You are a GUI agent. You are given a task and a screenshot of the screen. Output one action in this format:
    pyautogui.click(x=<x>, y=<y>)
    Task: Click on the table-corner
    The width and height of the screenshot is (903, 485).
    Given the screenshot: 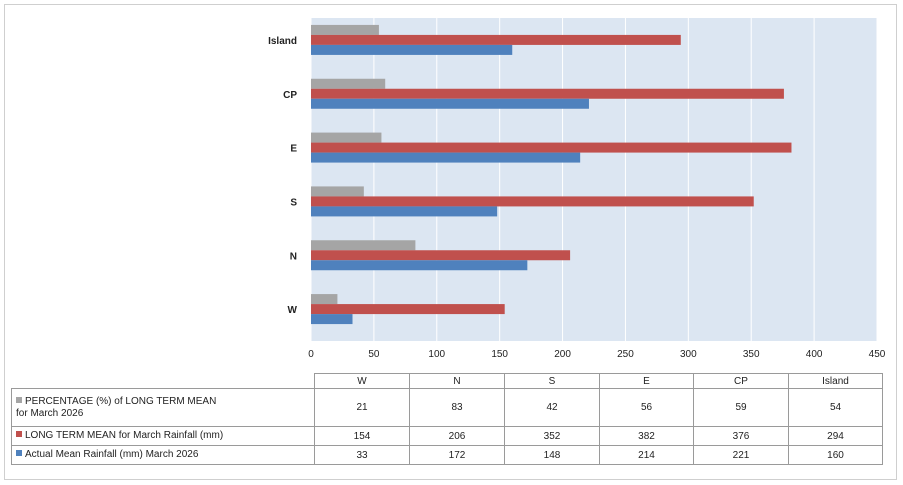 What is the action you would take?
    pyautogui.click(x=163, y=381)
    